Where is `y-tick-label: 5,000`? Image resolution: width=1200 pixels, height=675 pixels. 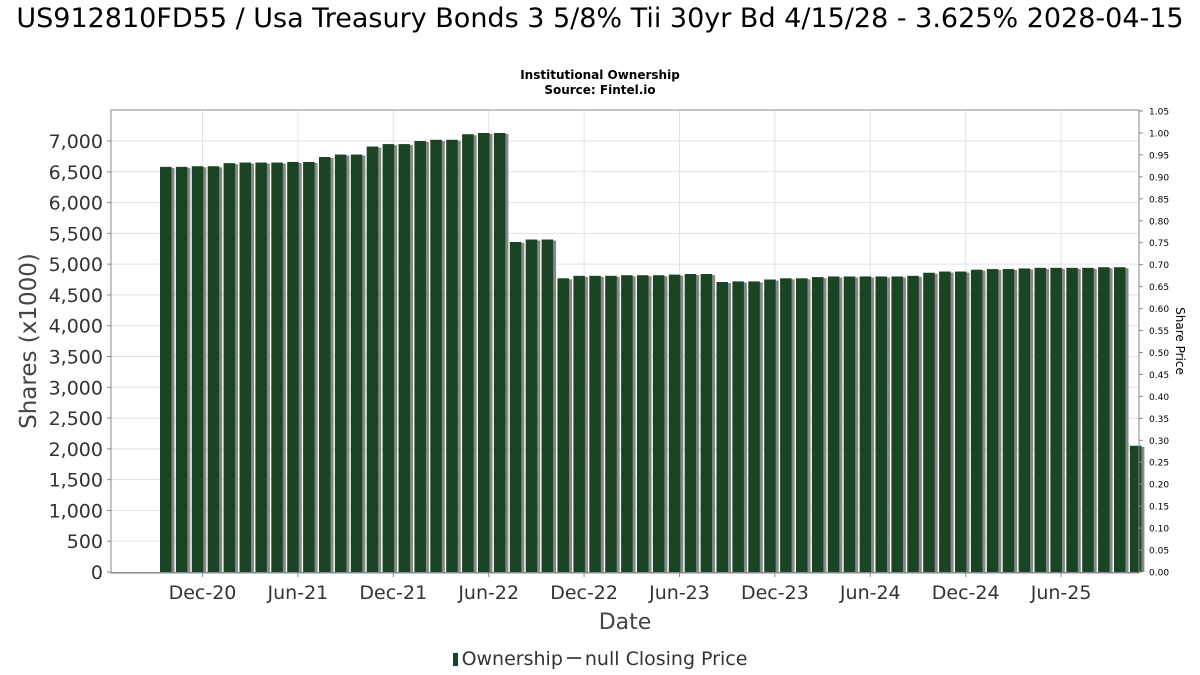
y-tick-label: 5,000 is located at coordinates (76, 265).